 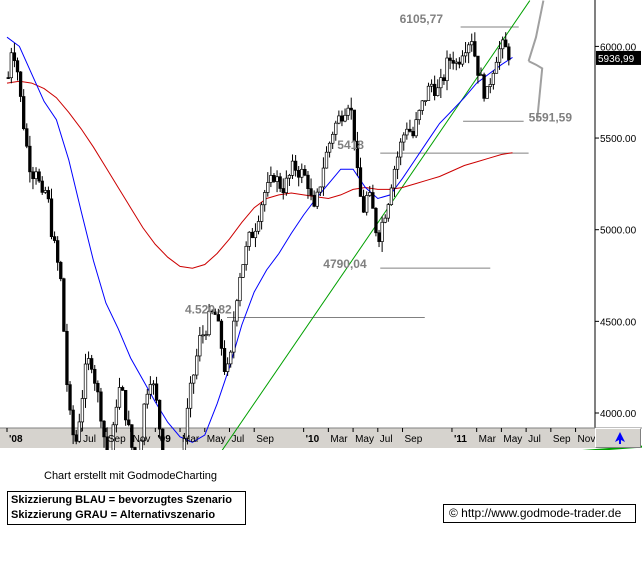 I want to click on x-tick-label: Nov, so click(x=587, y=439).